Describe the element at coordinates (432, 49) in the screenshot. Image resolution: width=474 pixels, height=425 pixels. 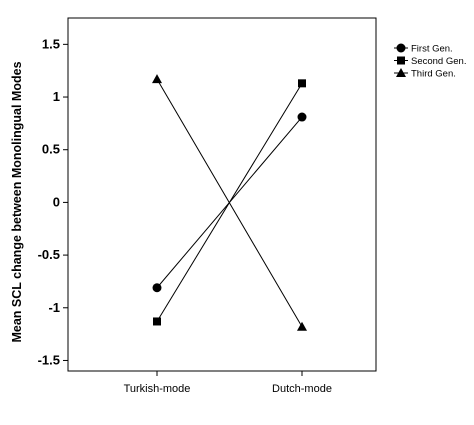
I see `legend-label: First Gen.` at that location.